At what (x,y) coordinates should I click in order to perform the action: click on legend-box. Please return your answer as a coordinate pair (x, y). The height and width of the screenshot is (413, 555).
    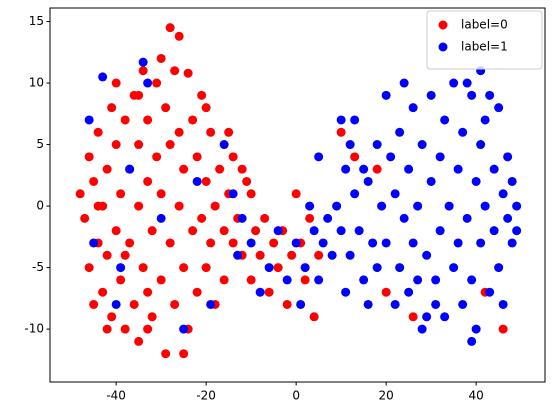
    Looking at the image, I should click on (484, 40).